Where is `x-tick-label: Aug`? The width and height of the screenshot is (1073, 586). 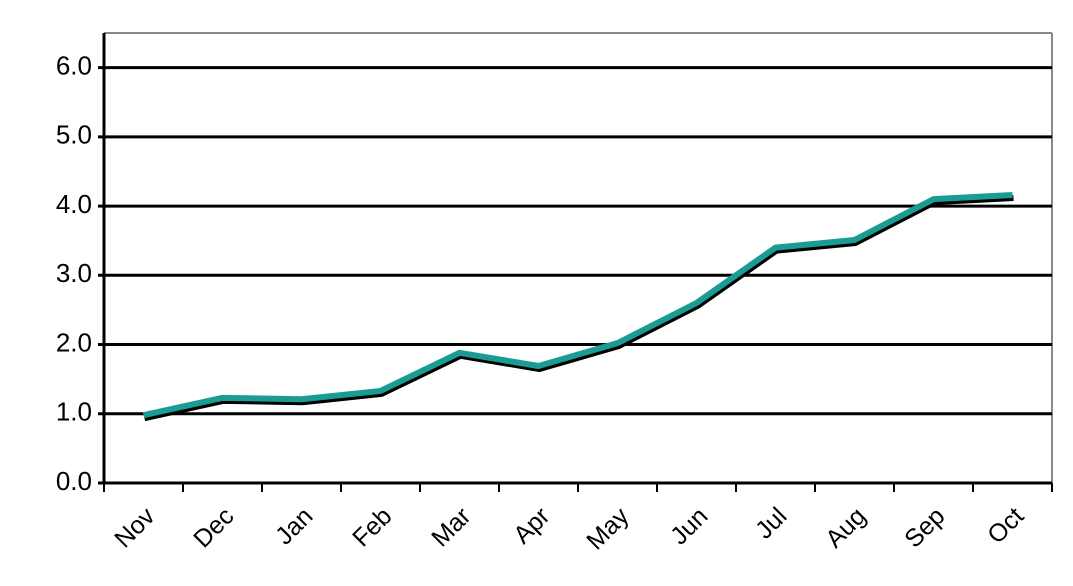 x-tick-label: Aug is located at coordinates (845, 527).